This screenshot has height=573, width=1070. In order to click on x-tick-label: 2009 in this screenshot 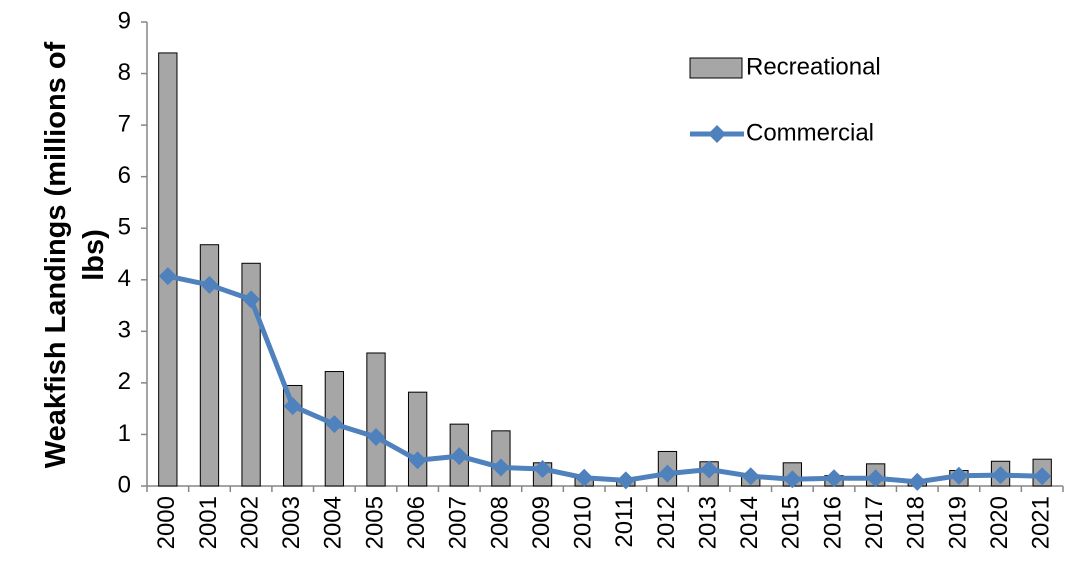, I will do `click(541, 522)`.